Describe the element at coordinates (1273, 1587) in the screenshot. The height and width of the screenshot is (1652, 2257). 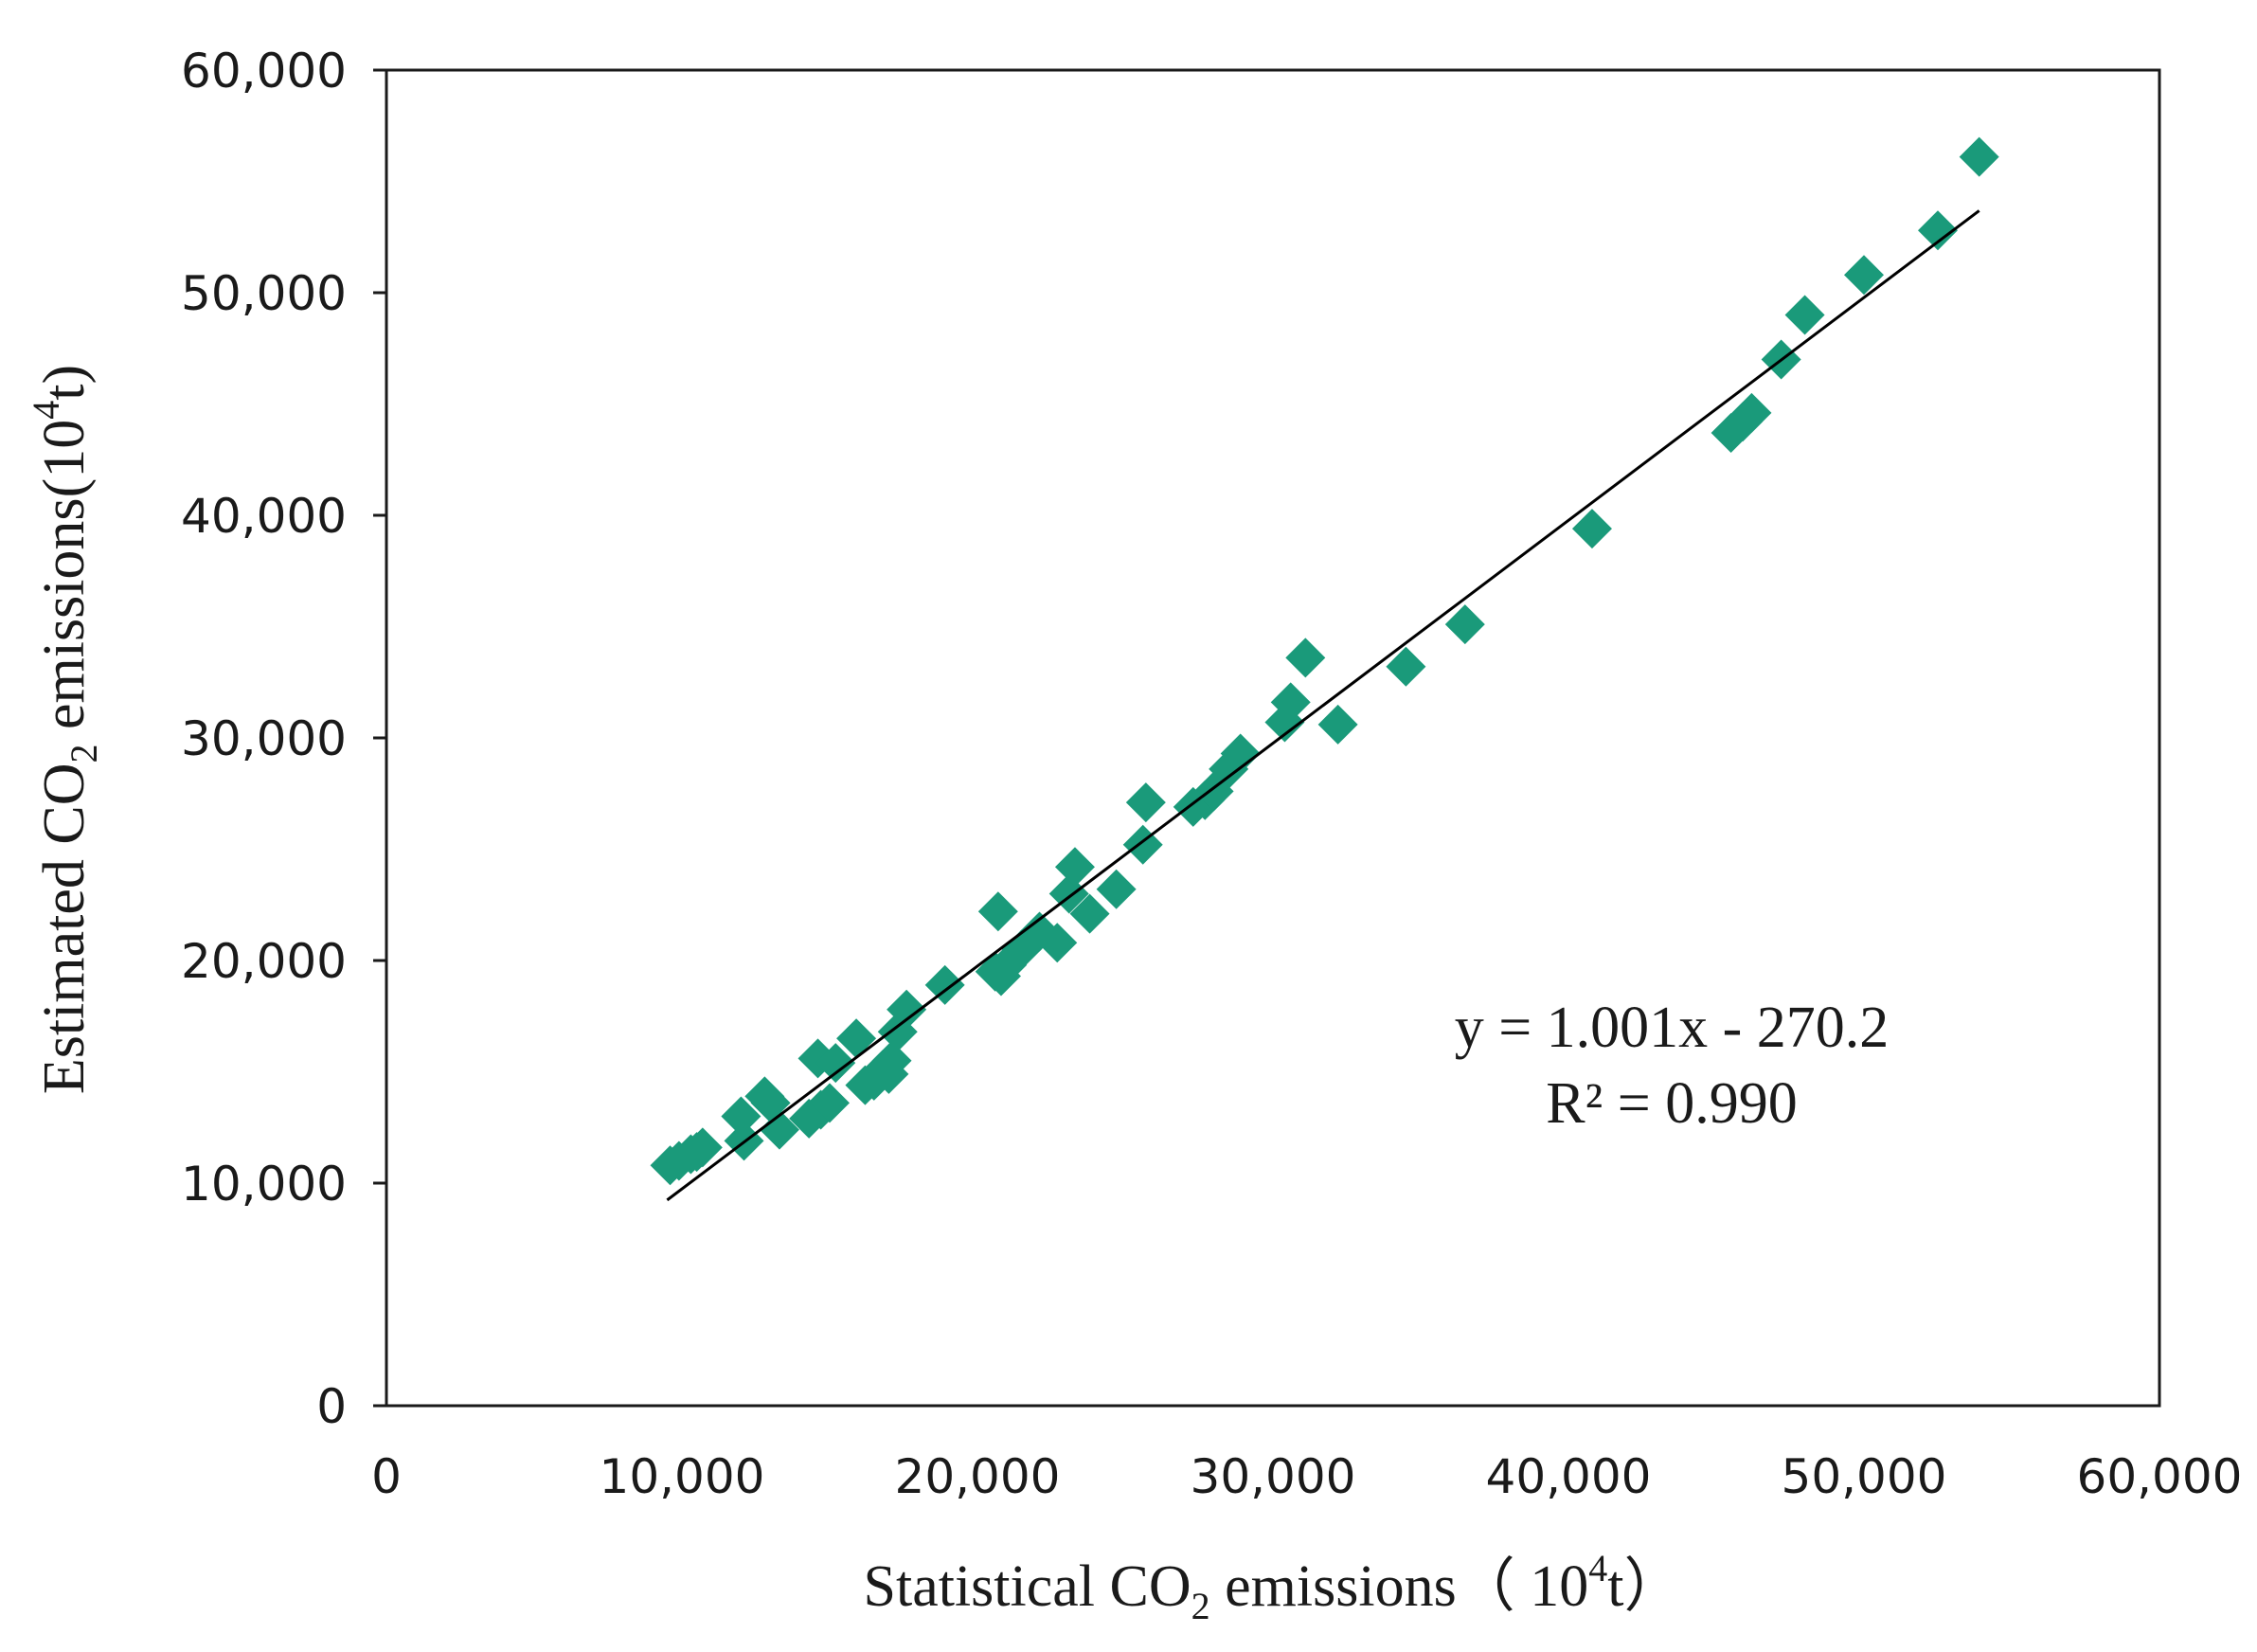
I see `x-axis-title: Statistical CO2 emissions（ 104t）` at that location.